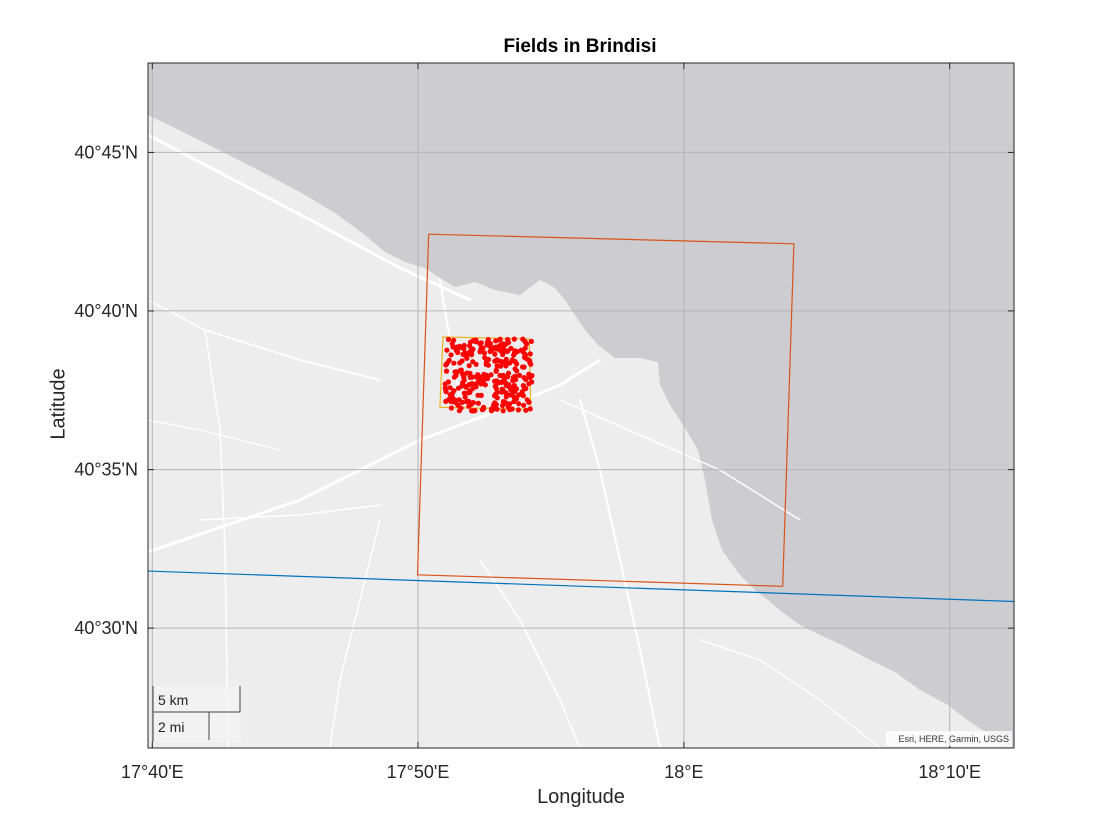 Image resolution: width=1120 pixels, height=840 pixels. I want to click on x-axis-label: Longitude, so click(581, 797).